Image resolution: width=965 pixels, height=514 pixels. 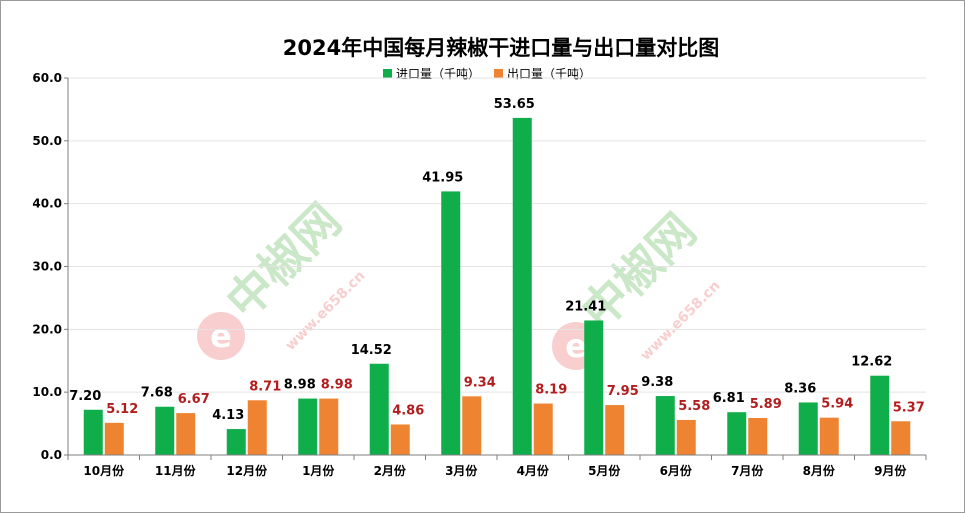 What do you see at coordinates (909, 407) in the screenshot?
I see `export-data-label: 5.37` at bounding box center [909, 407].